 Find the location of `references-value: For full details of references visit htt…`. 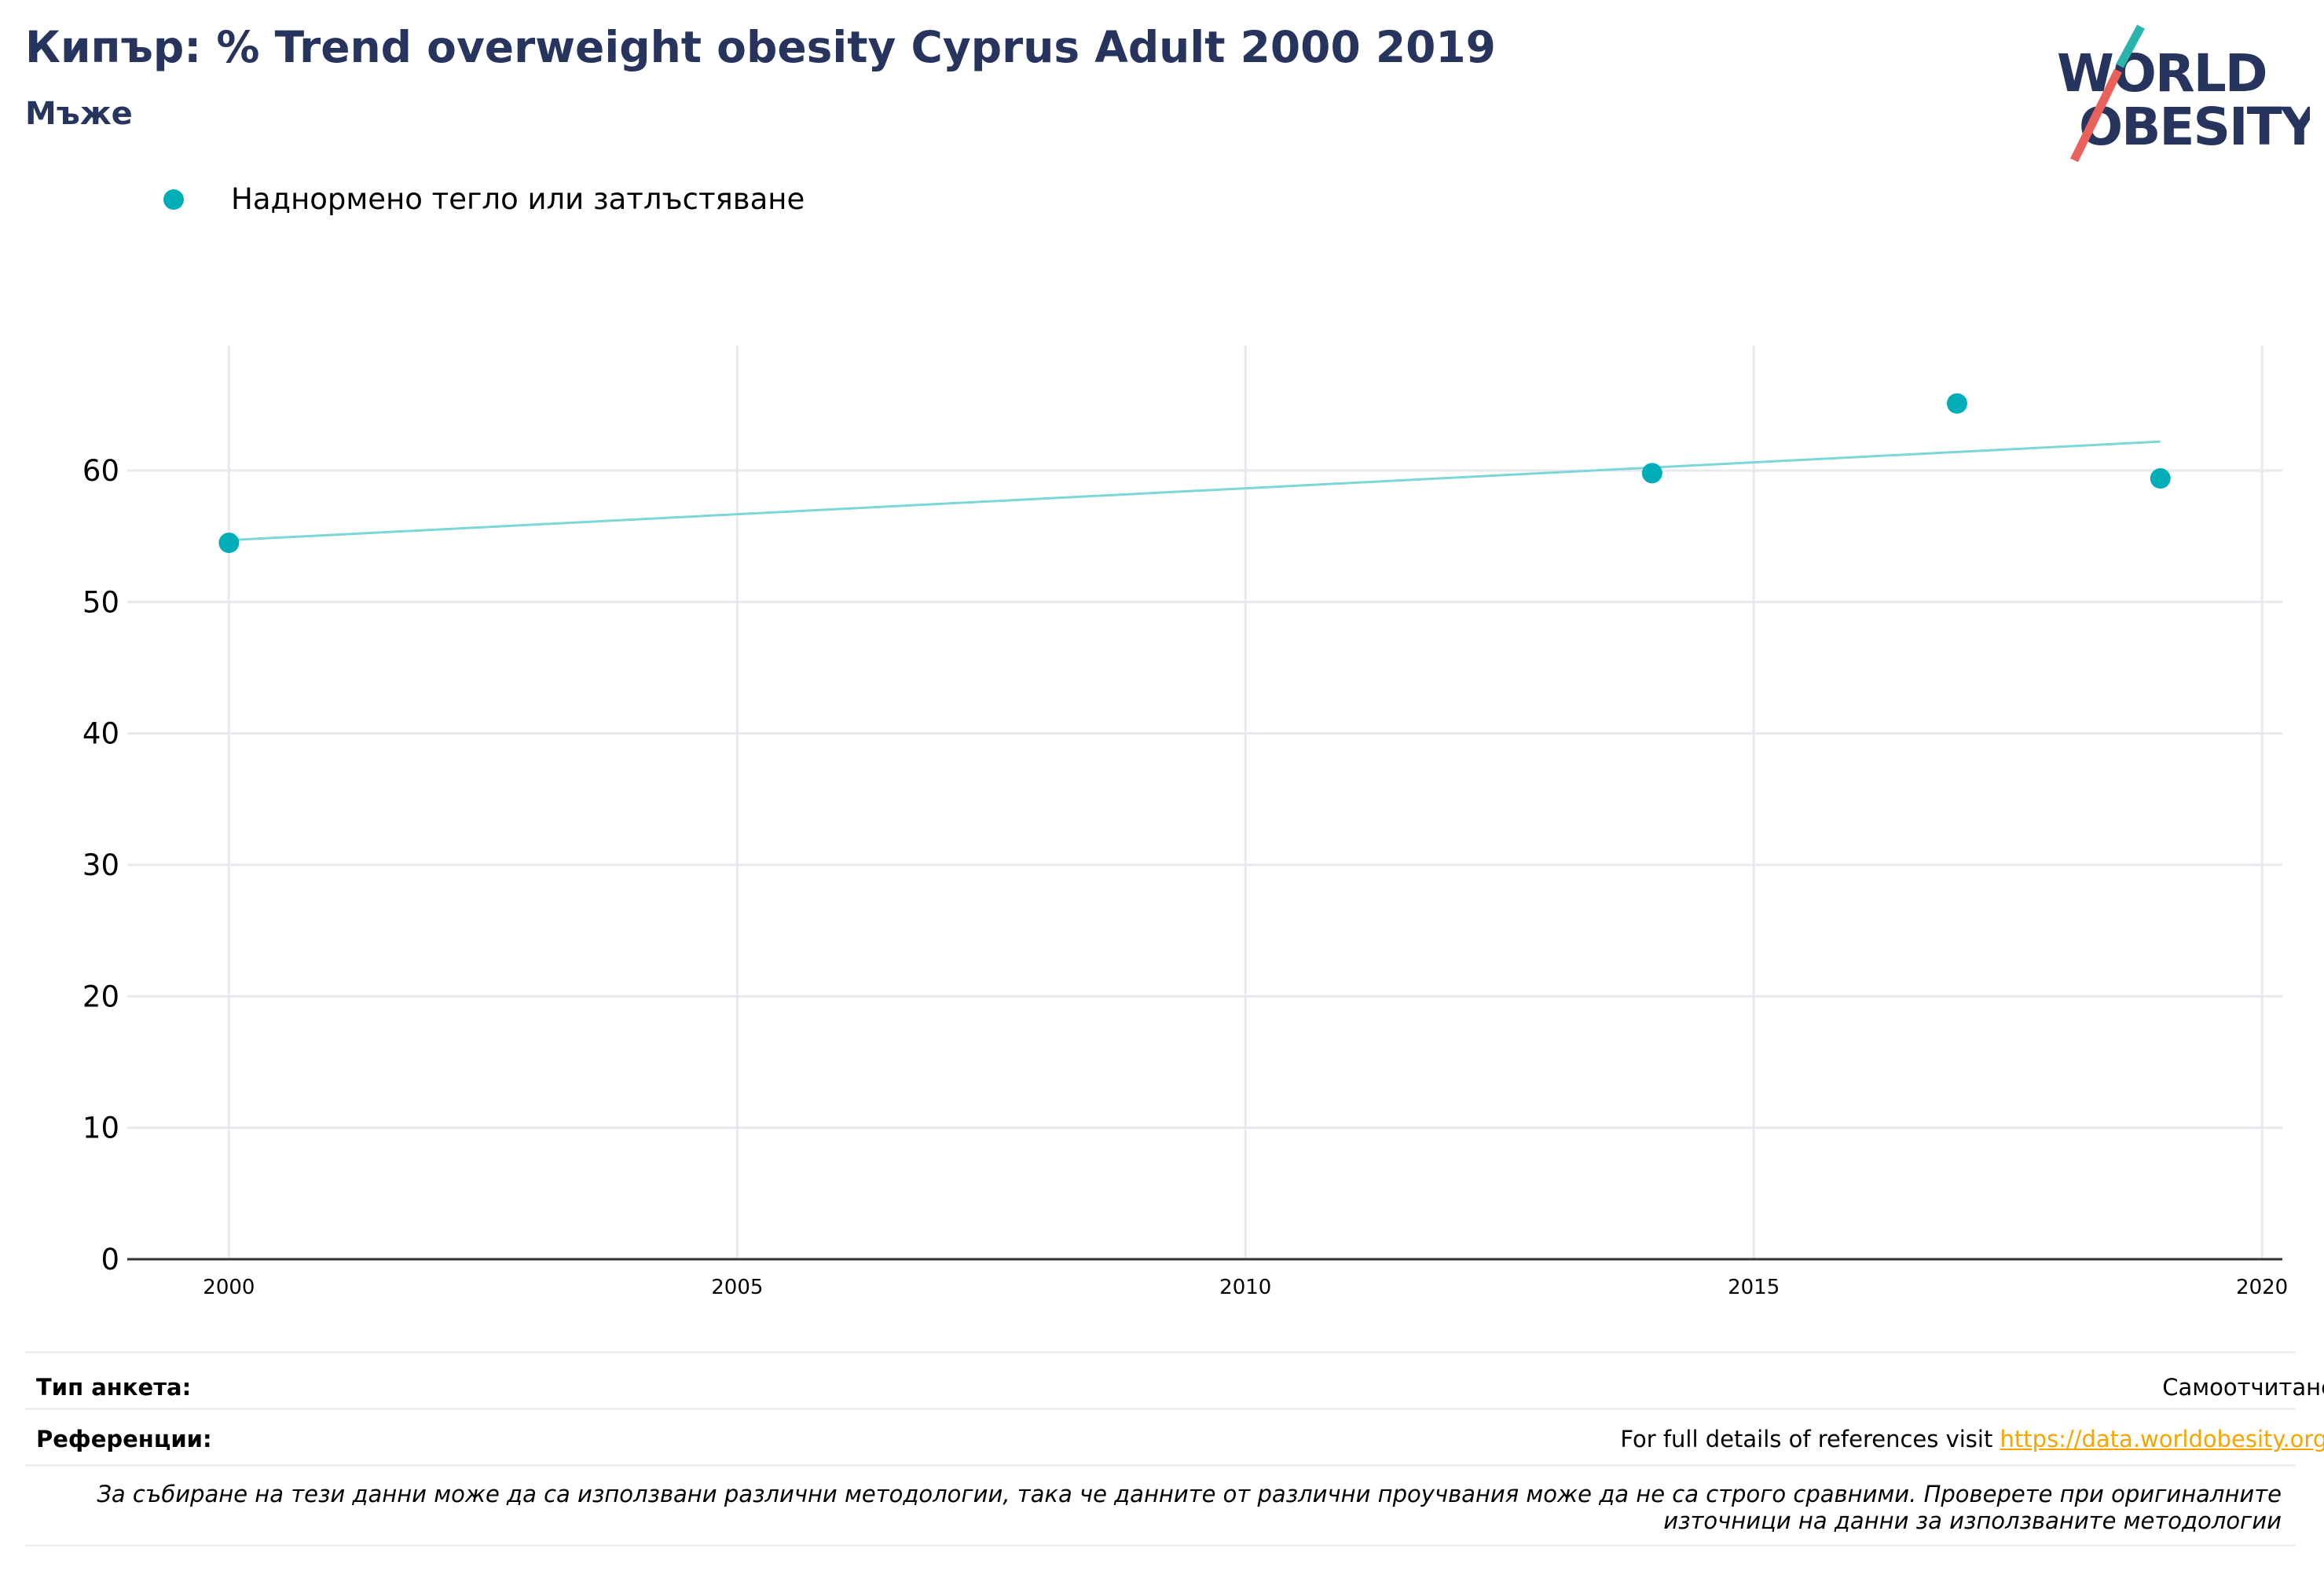

references-value: For full details of references visit htt… is located at coordinates (1972, 1439).